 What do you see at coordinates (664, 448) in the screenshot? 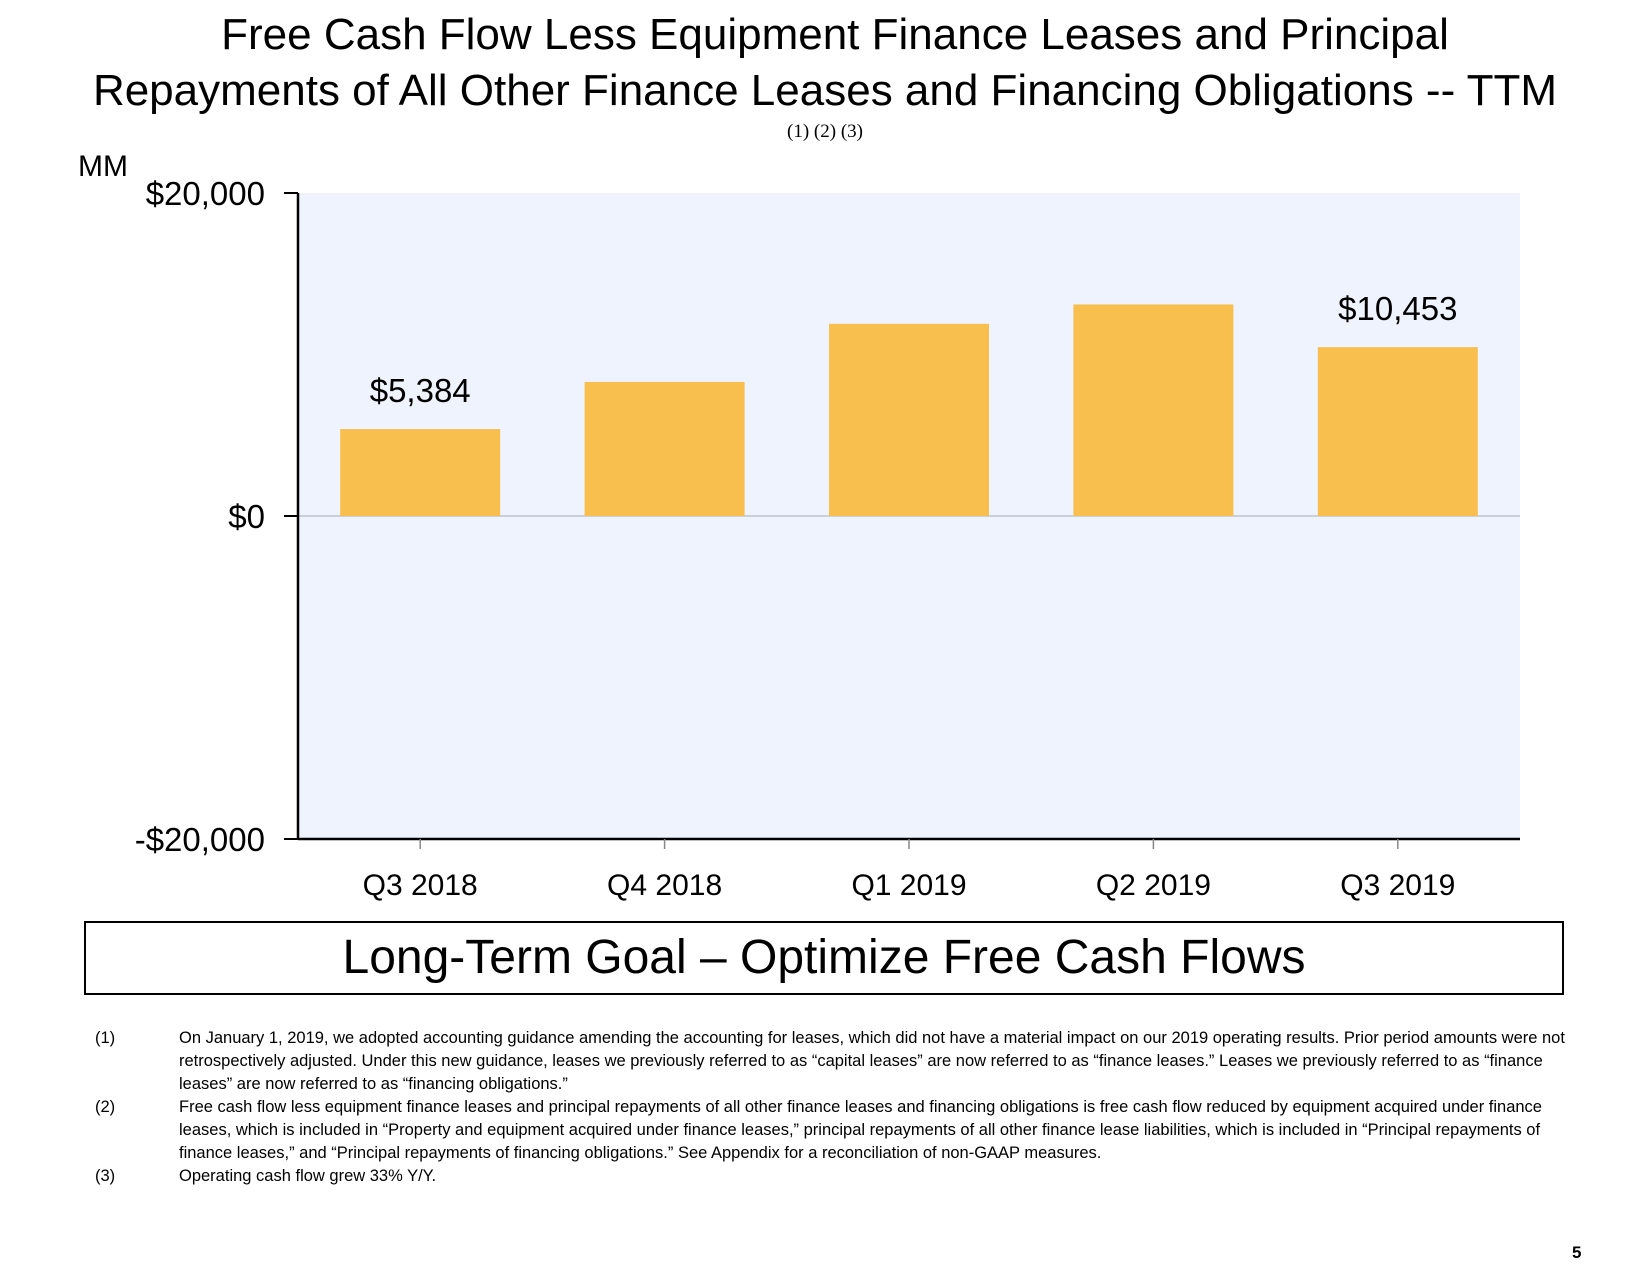
I see `bar-q4-2018` at bounding box center [664, 448].